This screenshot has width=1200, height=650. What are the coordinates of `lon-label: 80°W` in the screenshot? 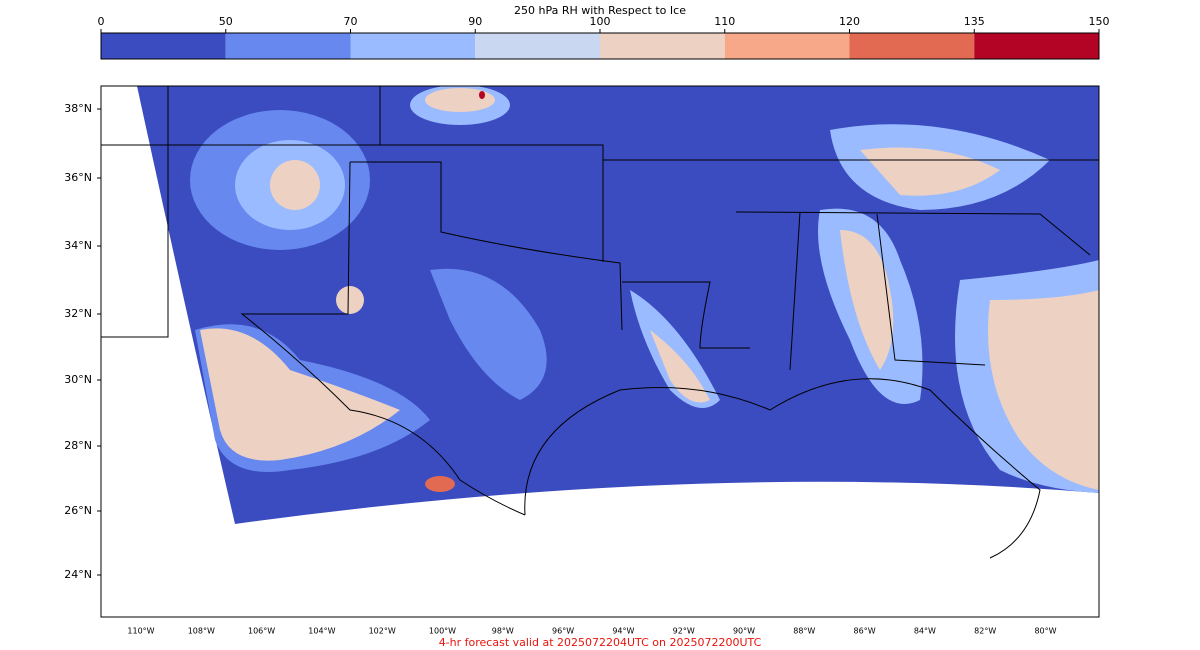 It's located at (1045, 631).